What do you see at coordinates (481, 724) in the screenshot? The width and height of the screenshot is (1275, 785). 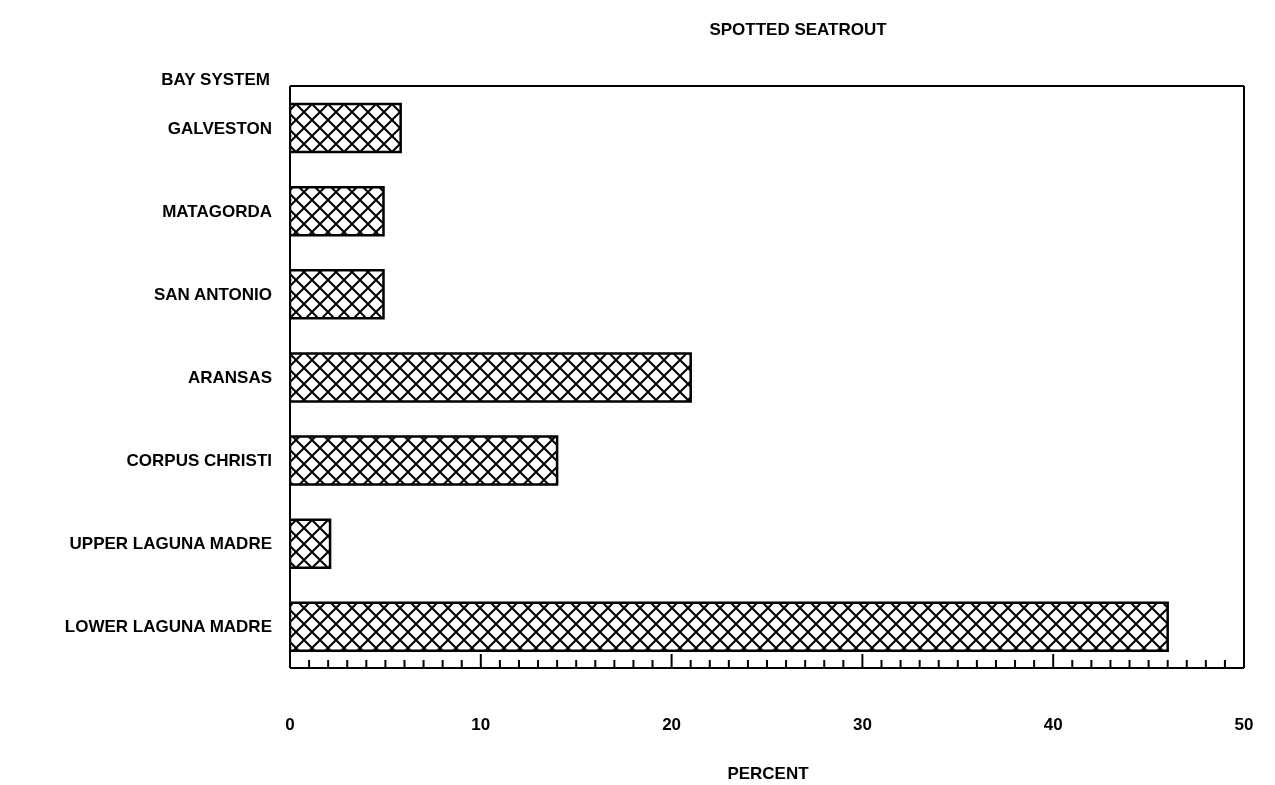 I see `x-tick-label: 10` at bounding box center [481, 724].